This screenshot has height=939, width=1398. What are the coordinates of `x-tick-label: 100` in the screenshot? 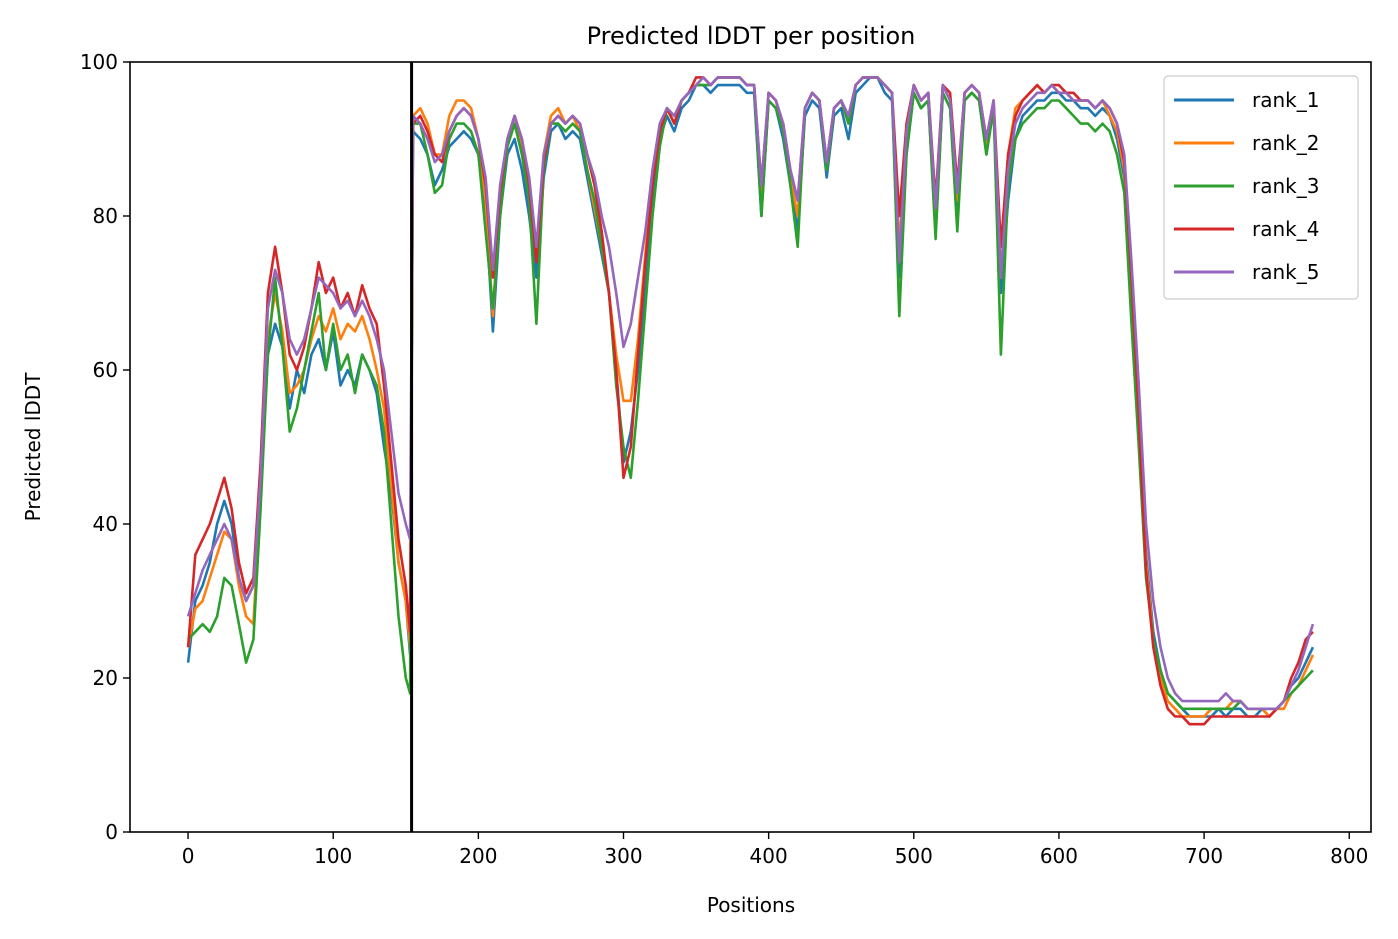 It's located at (333, 856).